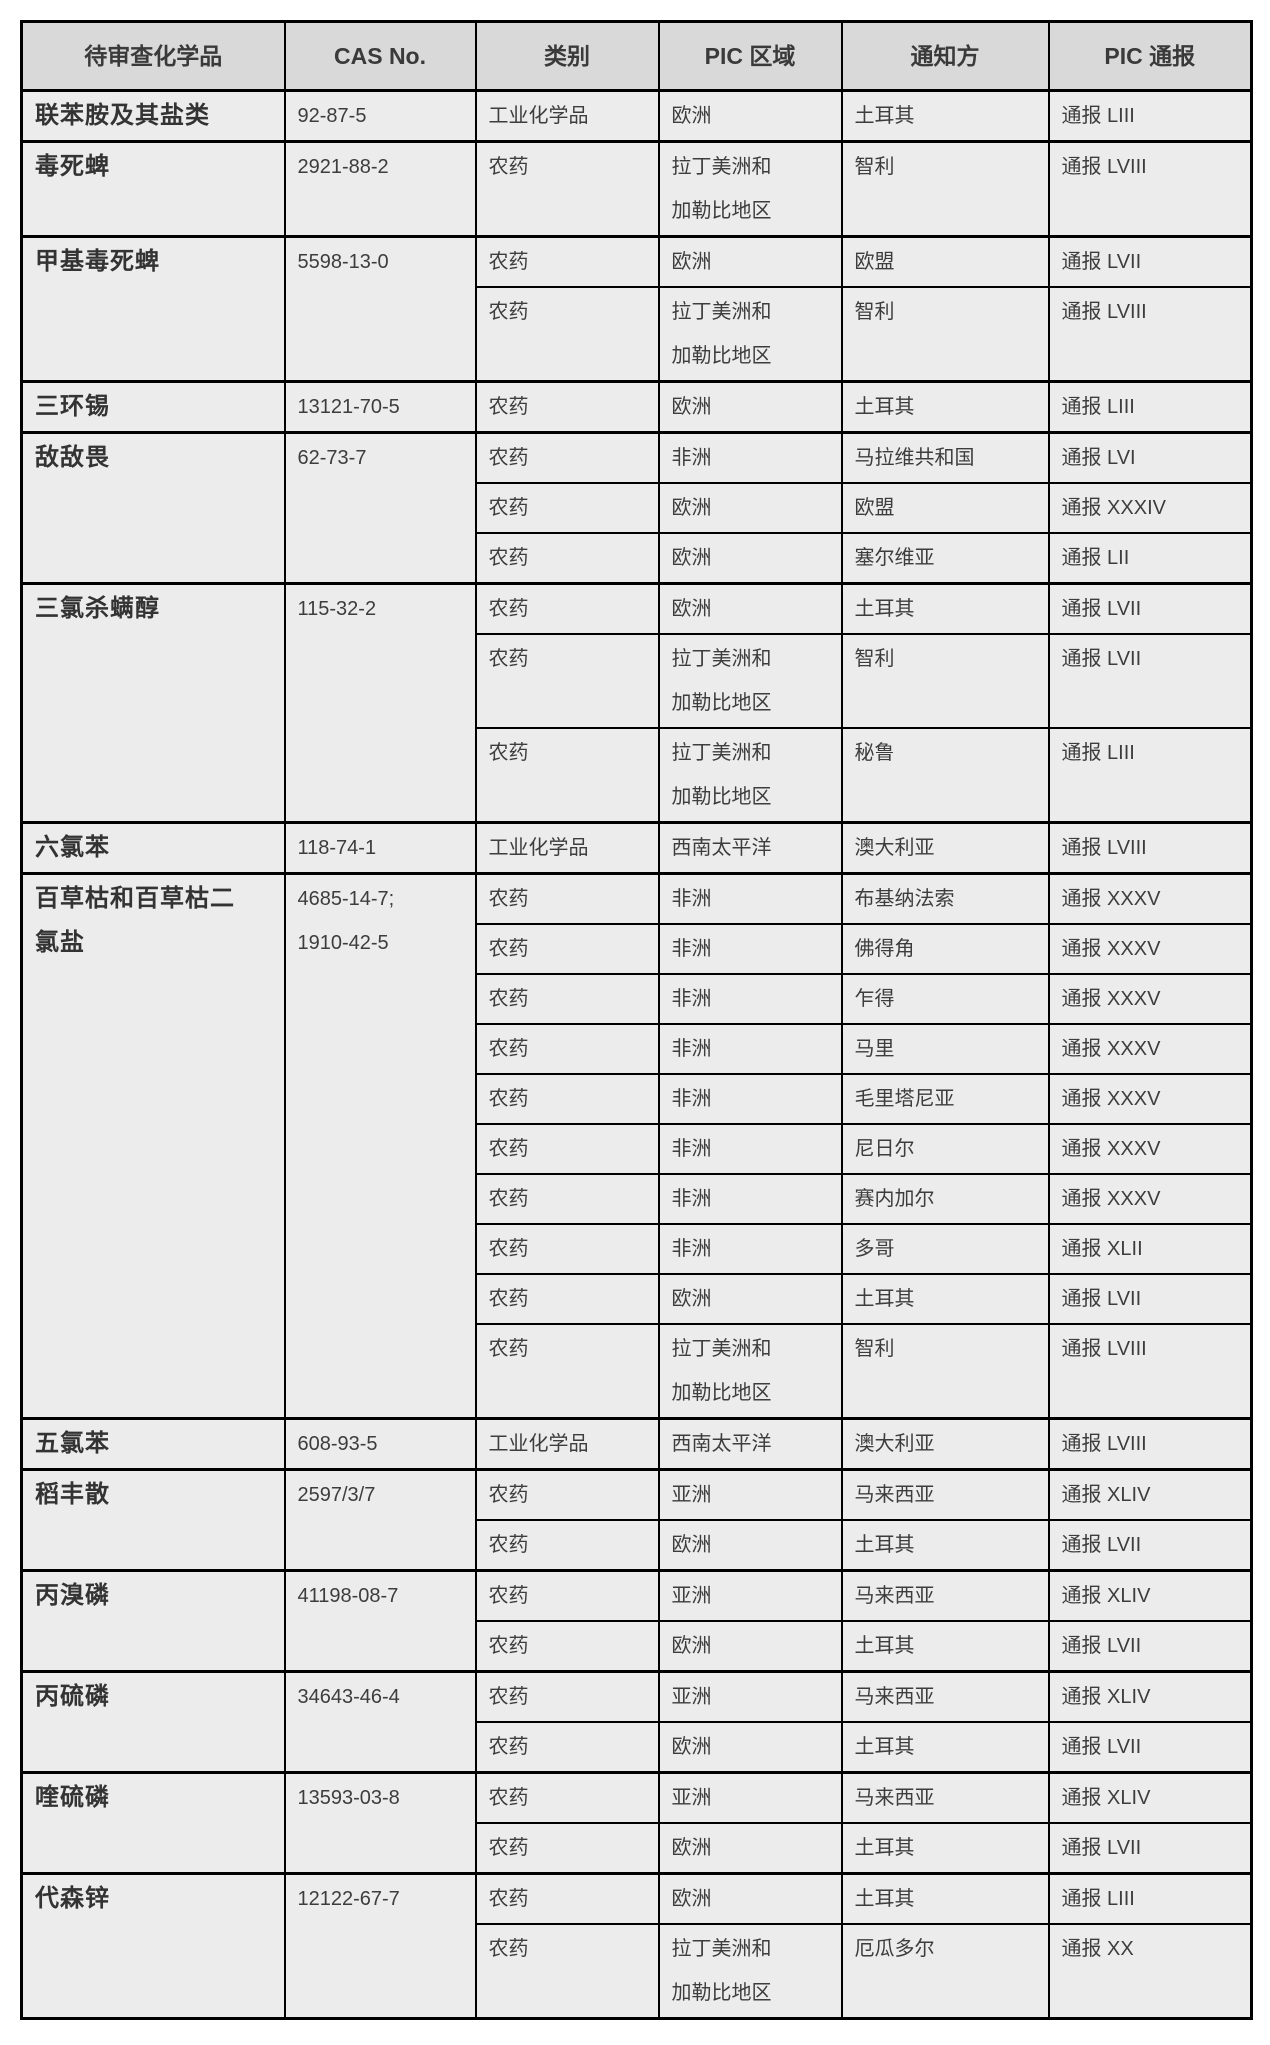 The image size is (1270, 2045). Describe the element at coordinates (637, 949) in the screenshot. I see `table-row: 农药 非洲 佛得角 通报 XXXV` at that location.